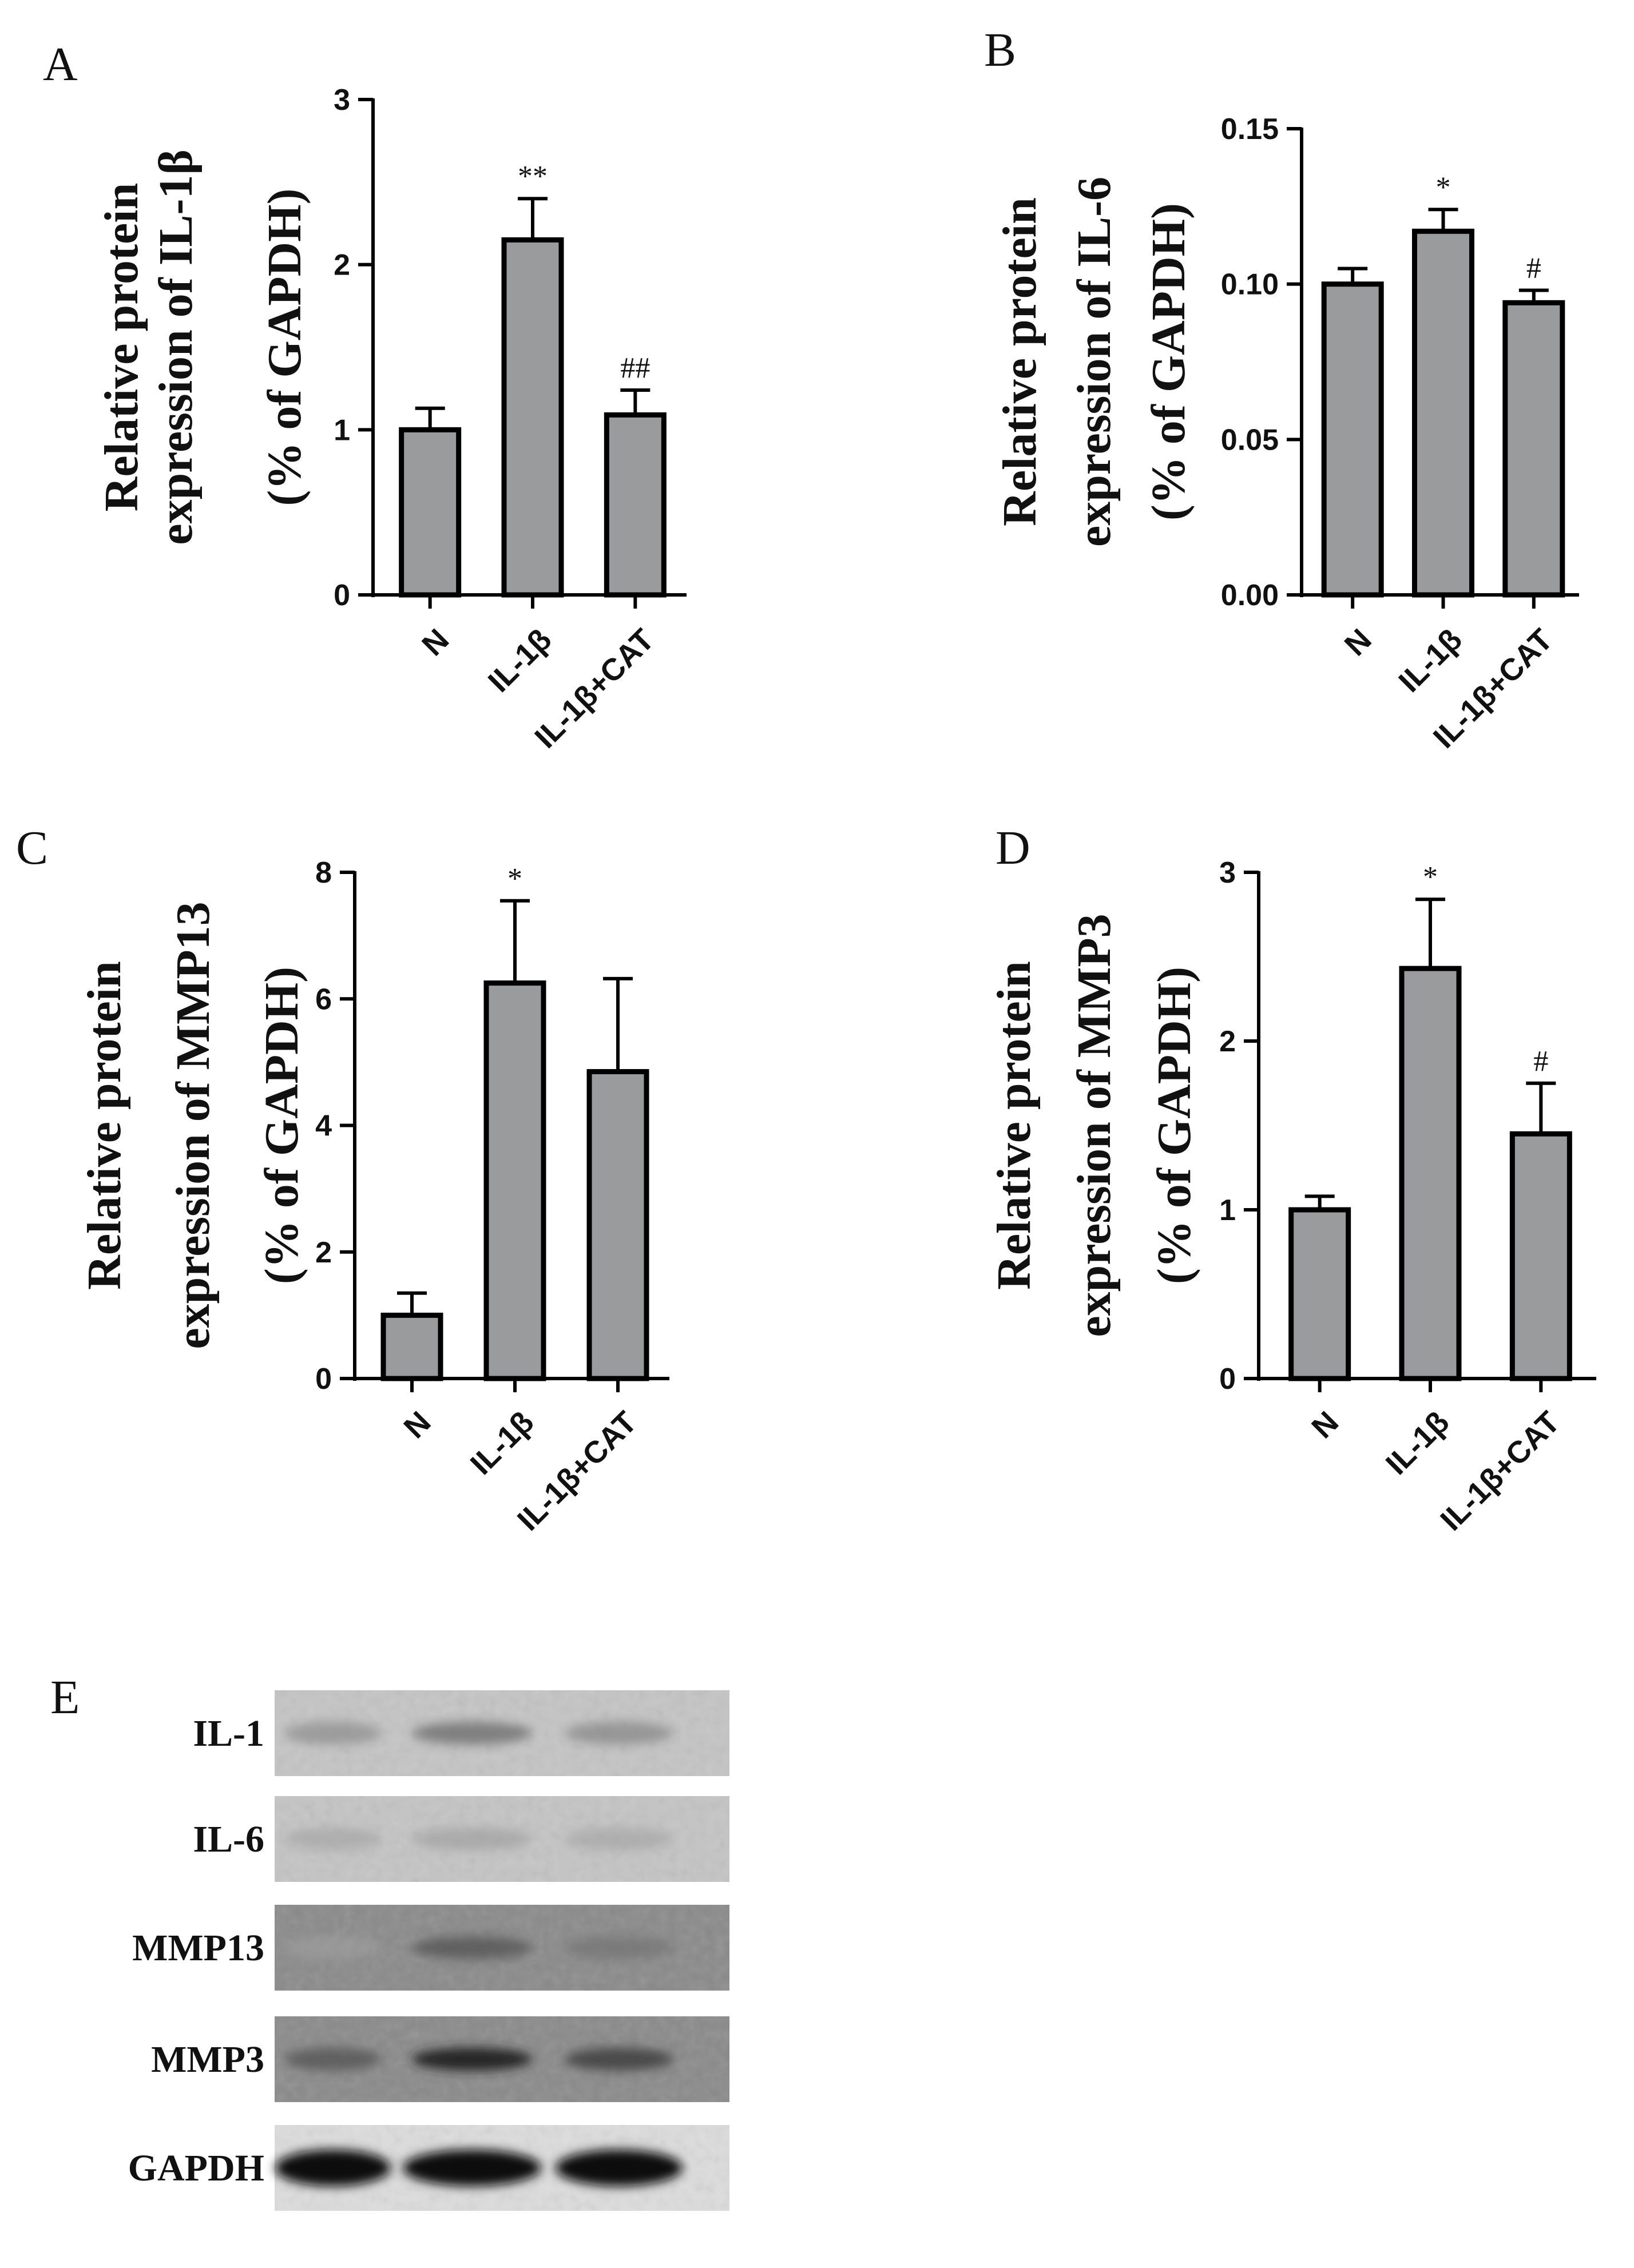 Image resolution: width=1634 pixels, height=2268 pixels. What do you see at coordinates (1094, 1125) in the screenshot?
I see `y-axis-label-line: expression of MMP3` at bounding box center [1094, 1125].